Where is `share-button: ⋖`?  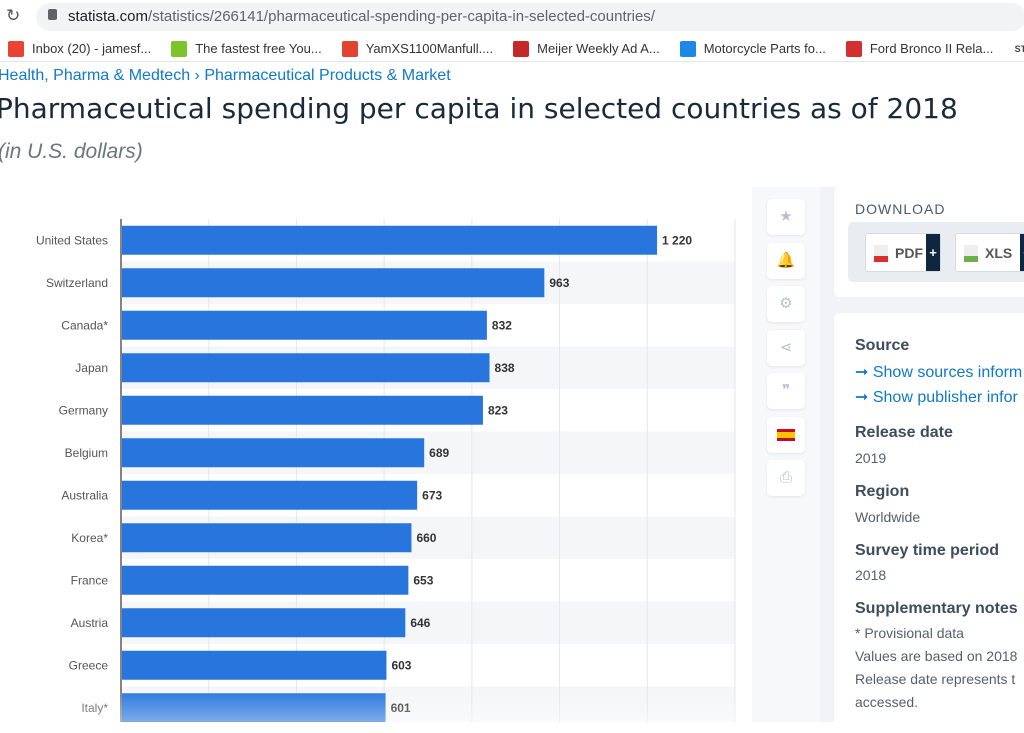
share-button: ⋖ is located at coordinates (786, 347).